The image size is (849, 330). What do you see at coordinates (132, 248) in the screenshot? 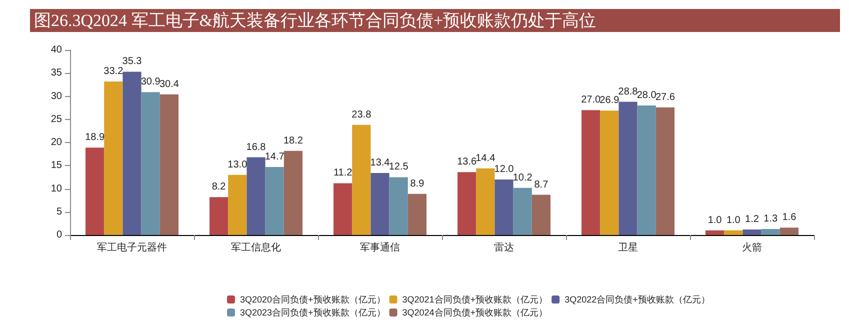
I see `x-tick-label: 军工电子元器件` at bounding box center [132, 248].